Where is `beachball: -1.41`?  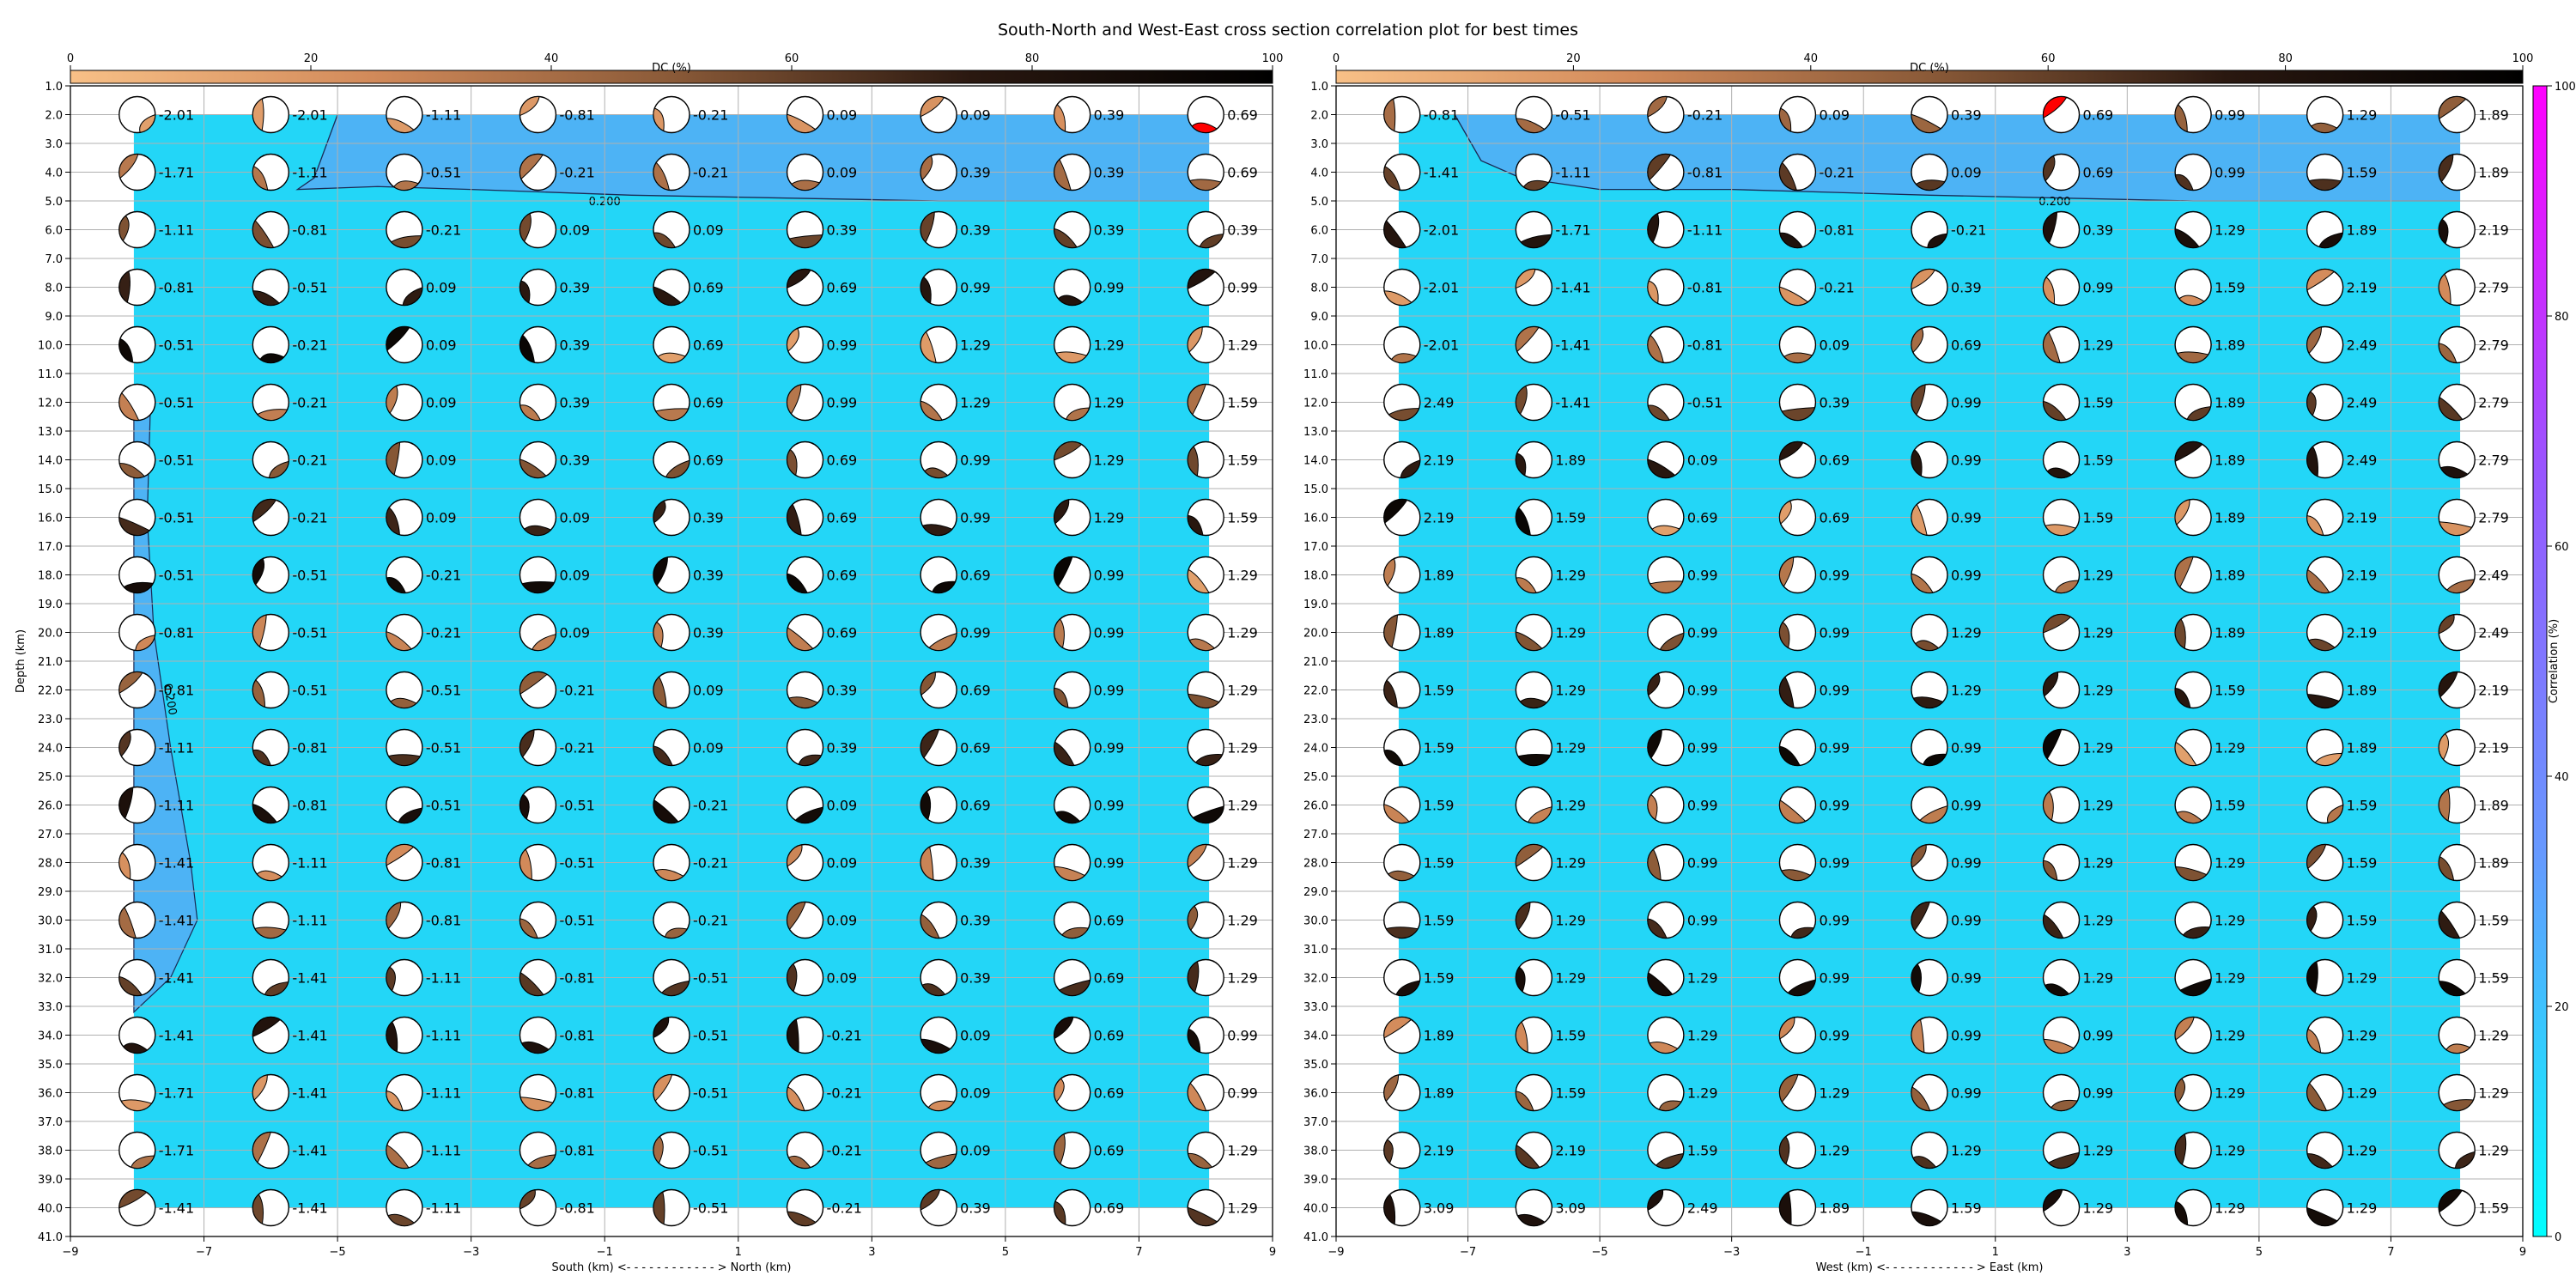 beachball: -1.41 is located at coordinates (290, 977).